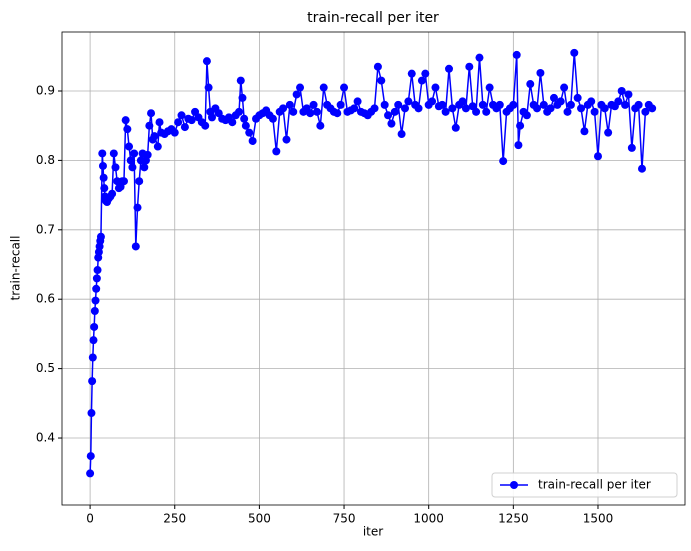 Image resolution: width=691 pixels, height=551 pixels. What do you see at coordinates (373, 532) in the screenshot?
I see `x-axis-label: iter` at bounding box center [373, 532].